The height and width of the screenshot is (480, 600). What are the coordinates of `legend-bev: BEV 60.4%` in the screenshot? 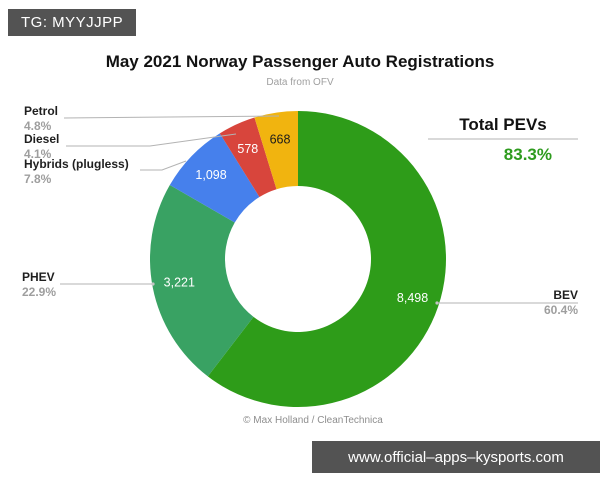 It's located at (561, 303).